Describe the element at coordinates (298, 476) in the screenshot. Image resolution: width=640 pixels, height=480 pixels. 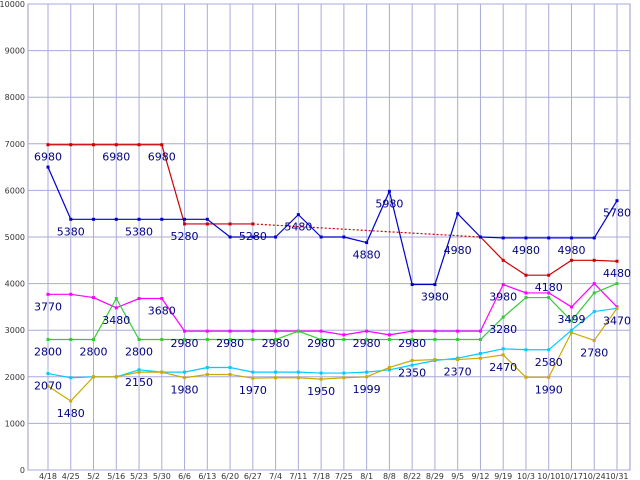
I see `x-tick-label: 7/11` at that location.